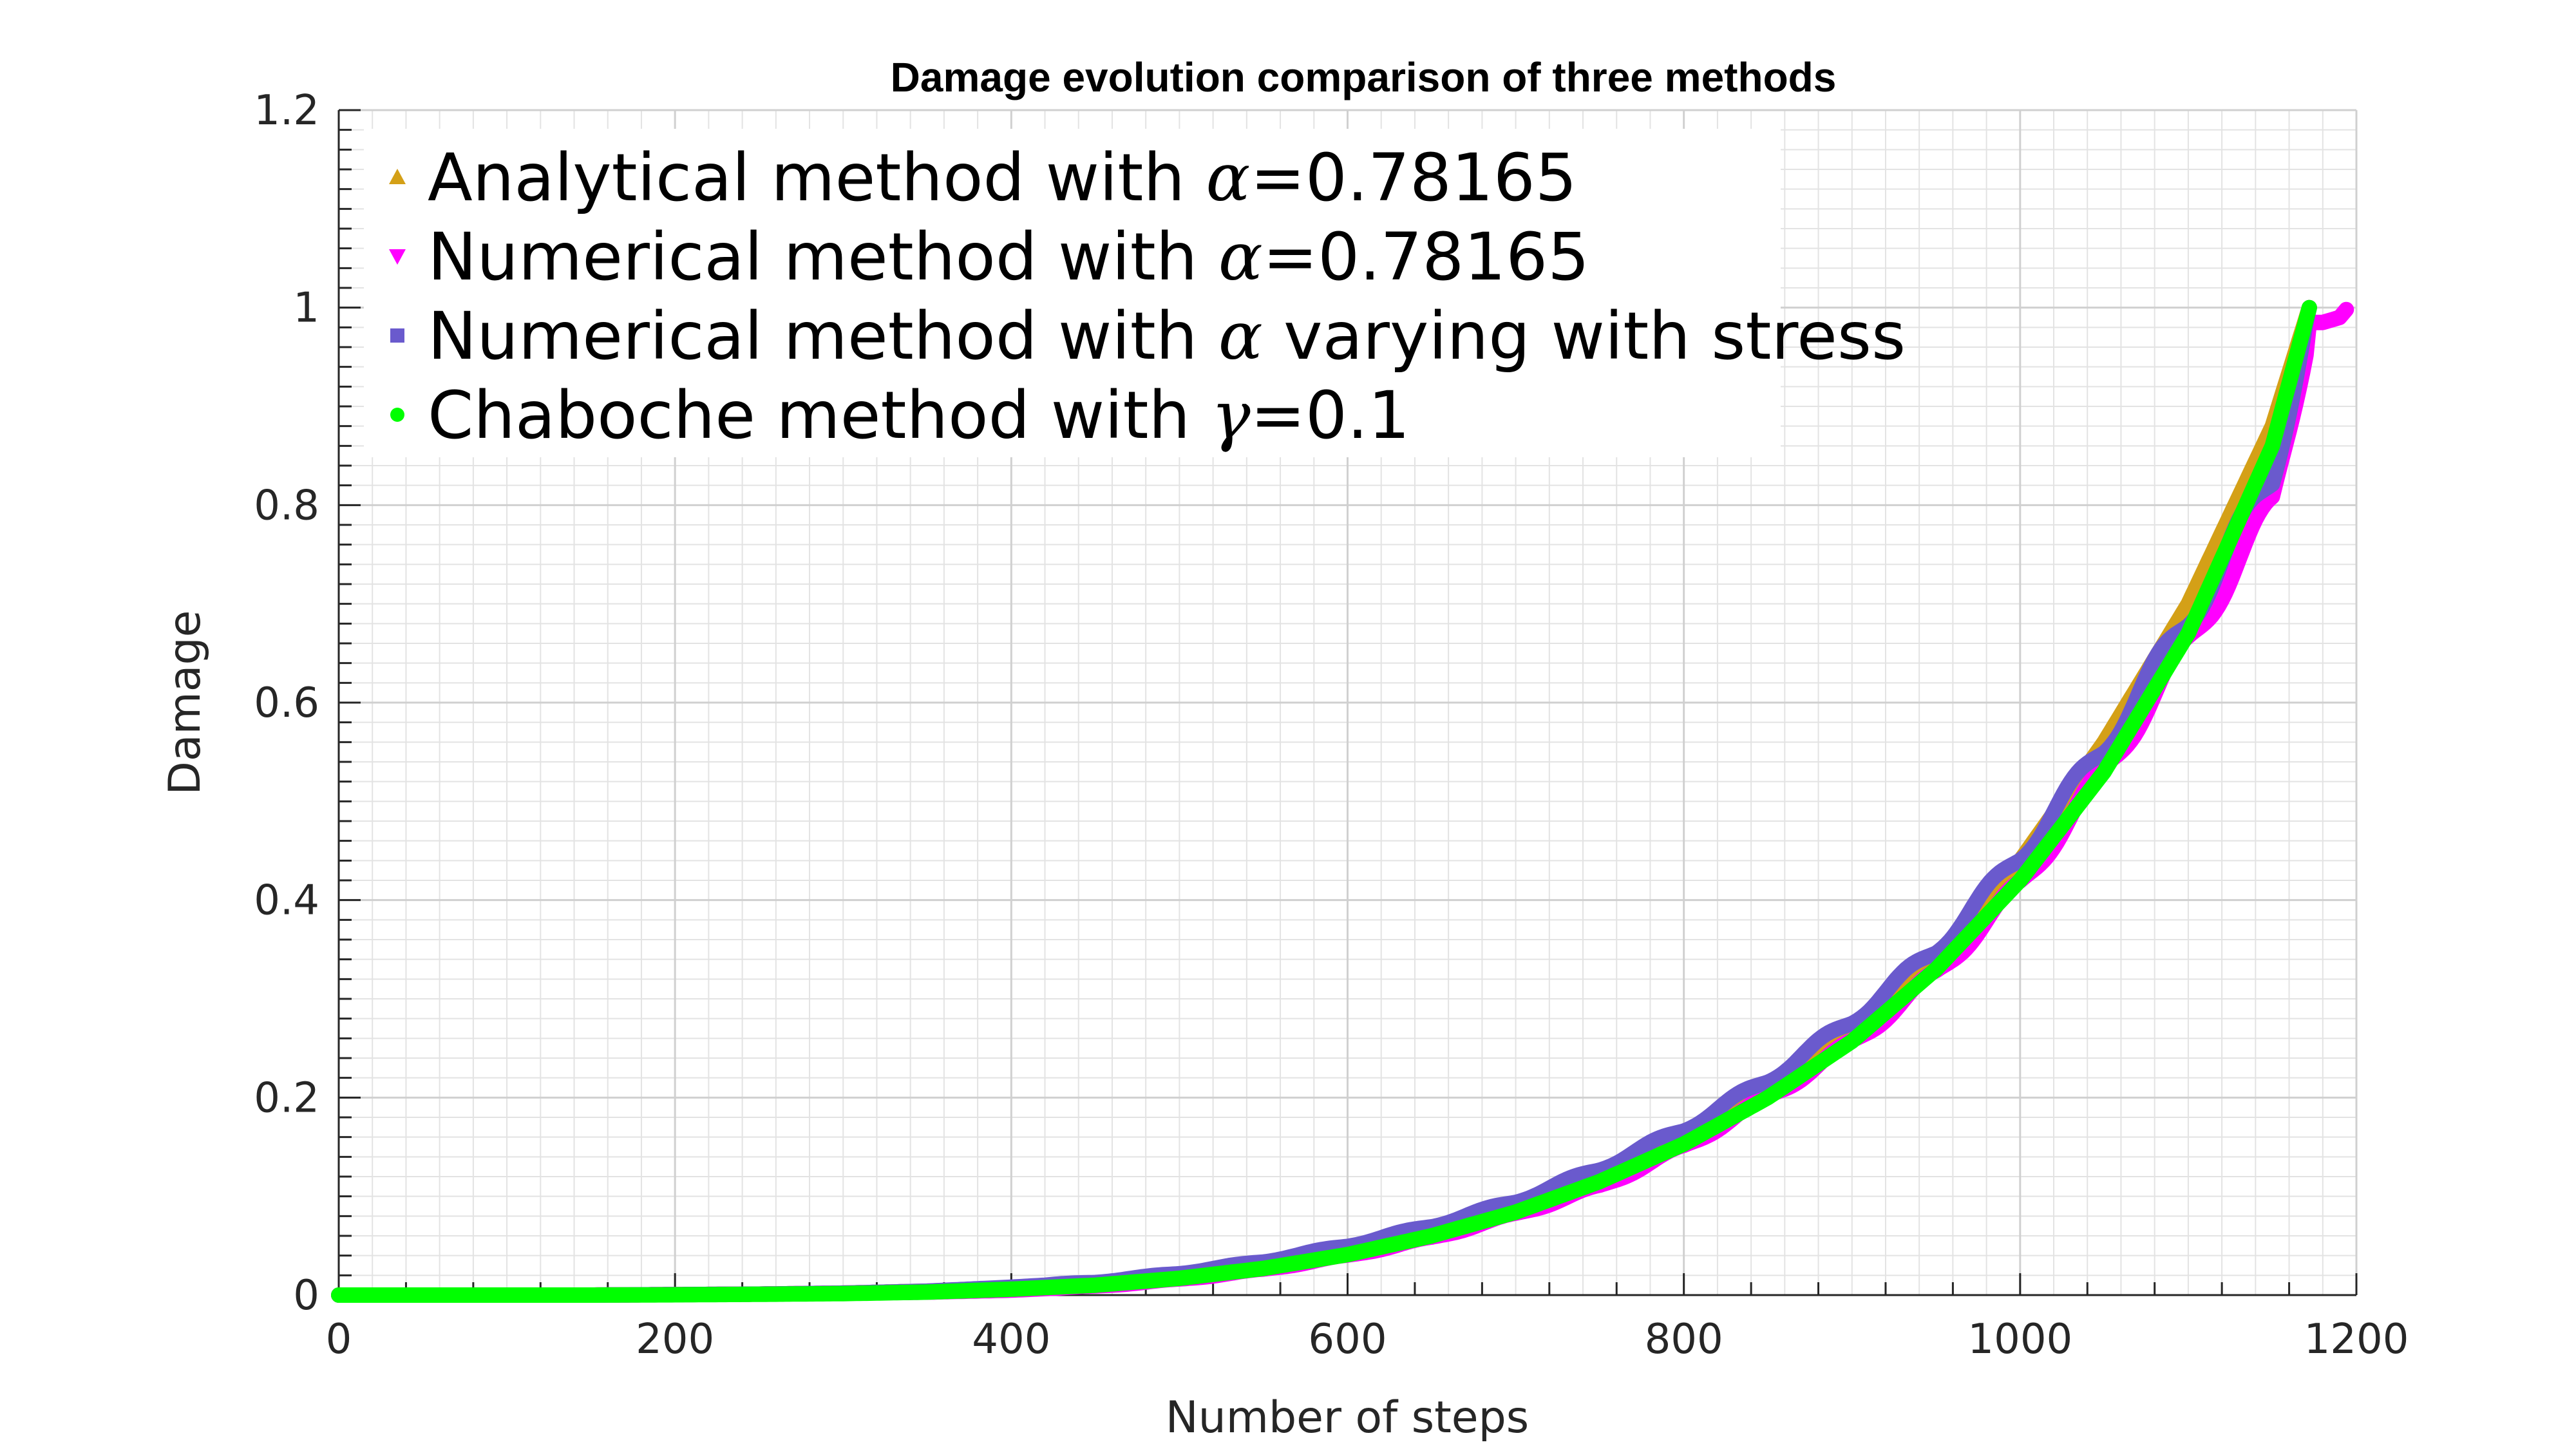 The image size is (2576, 1449). What do you see at coordinates (306, 1296) in the screenshot?
I see `y-tick-label: 0` at bounding box center [306, 1296].